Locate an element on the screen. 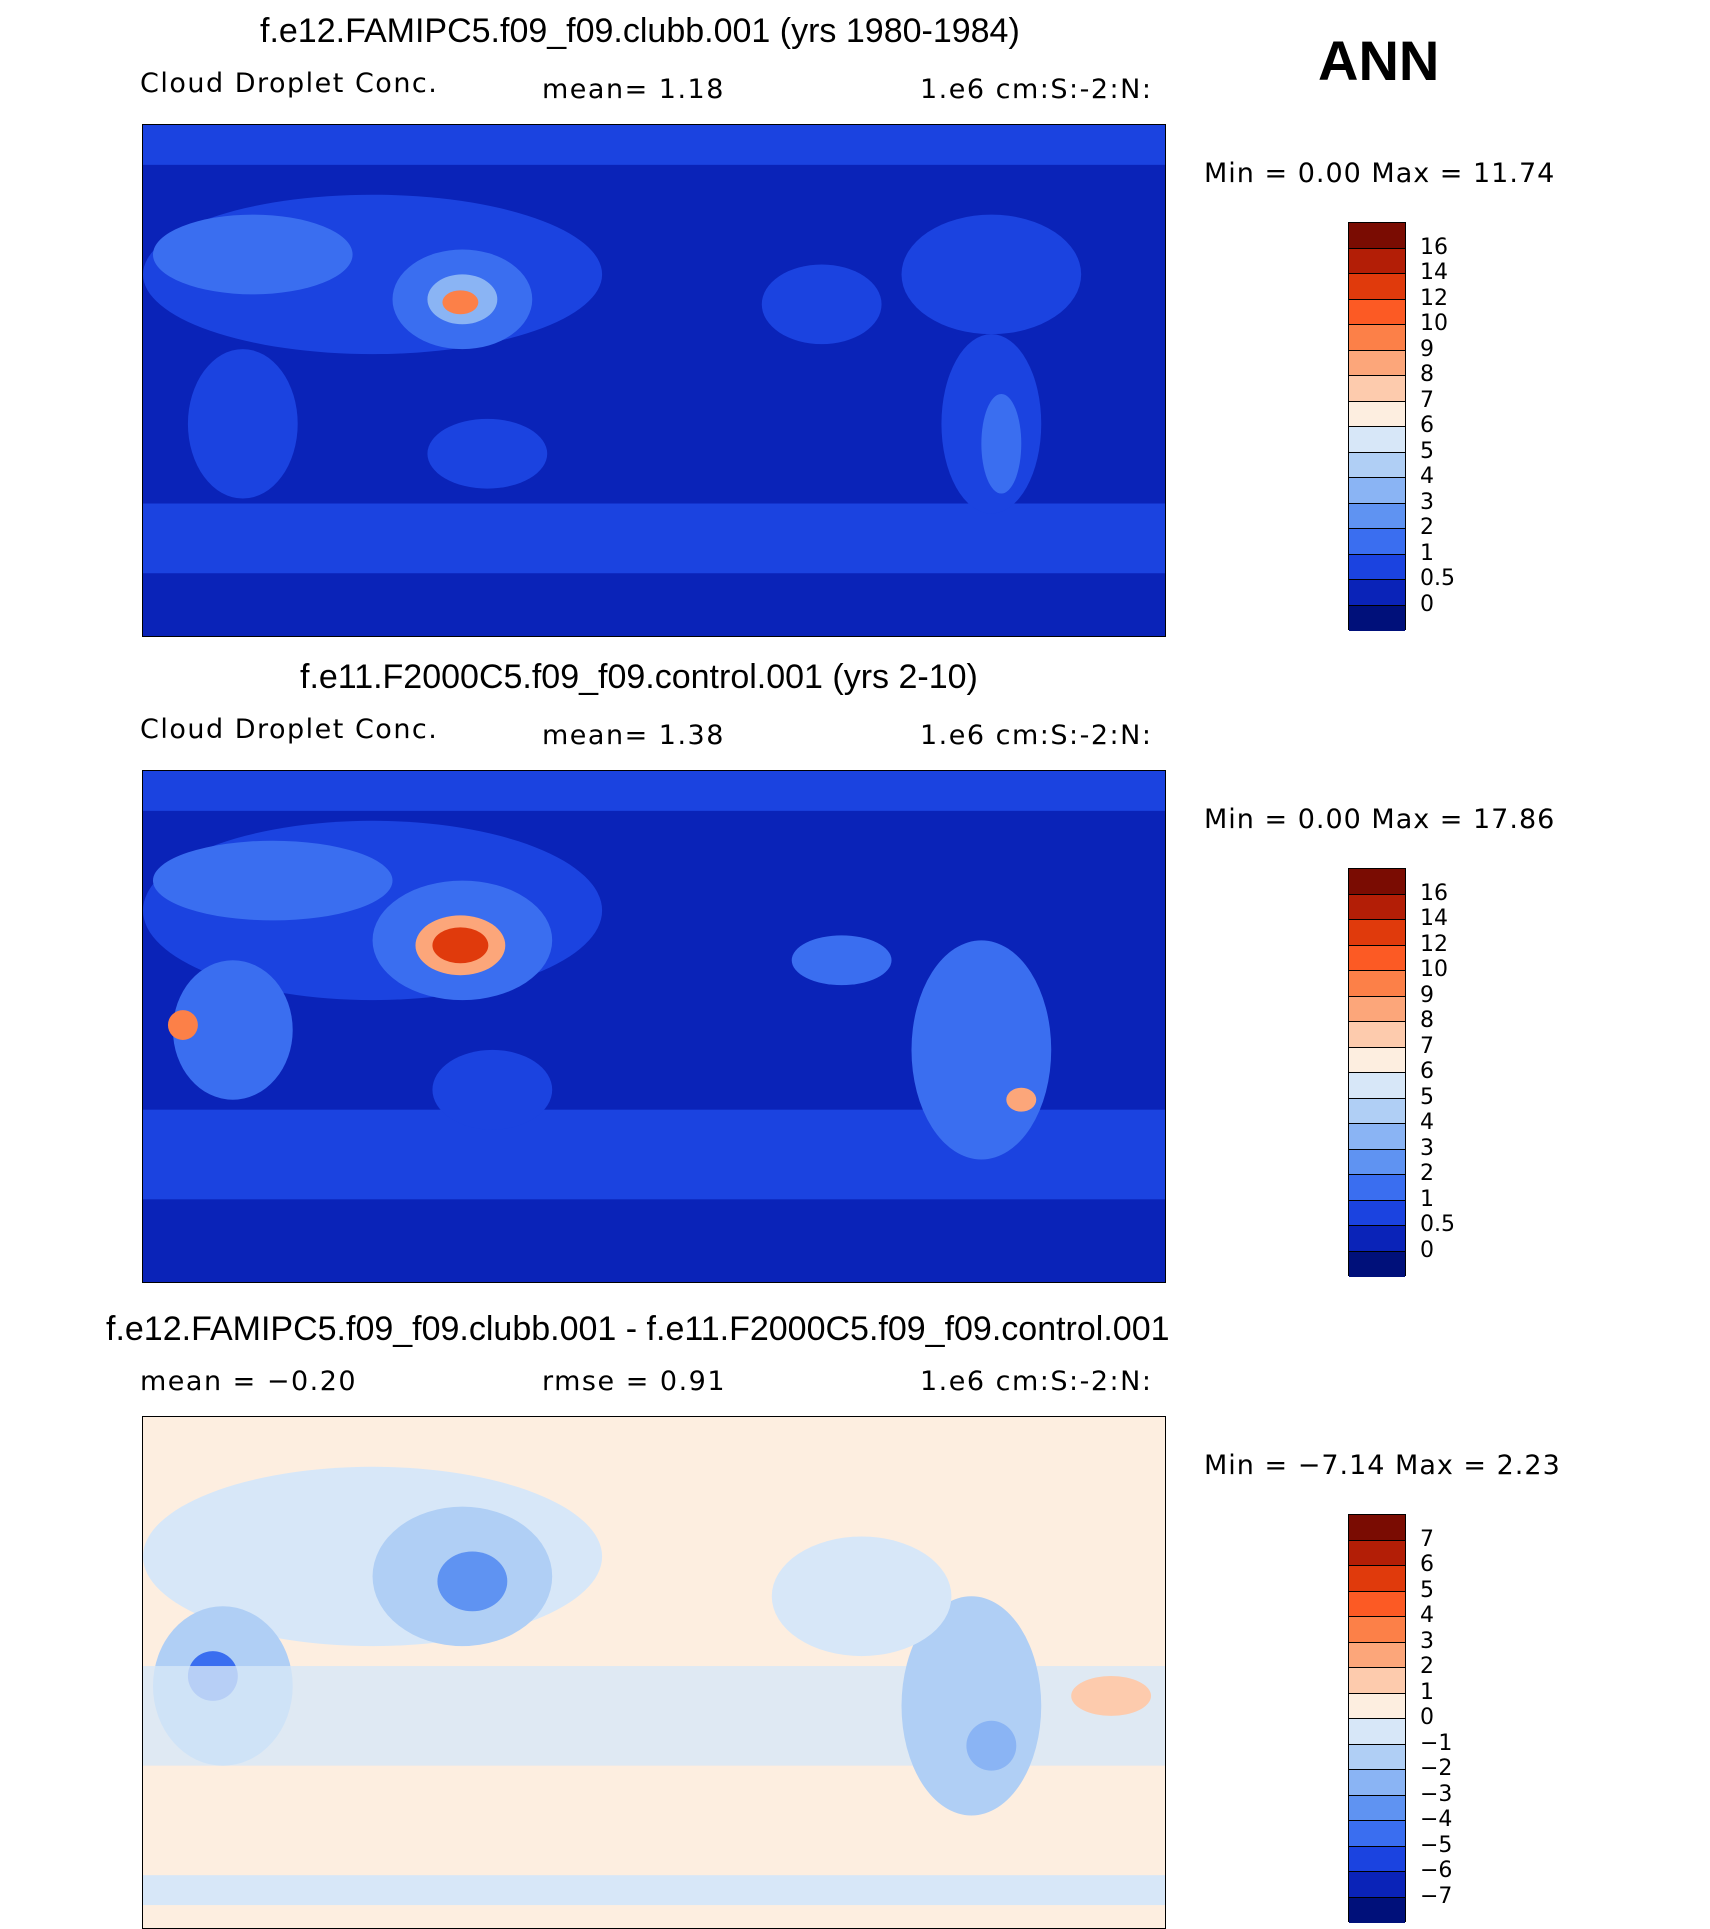 The image size is (1710, 1929). colorbar-tick-label: 9 is located at coordinates (1427, 349).